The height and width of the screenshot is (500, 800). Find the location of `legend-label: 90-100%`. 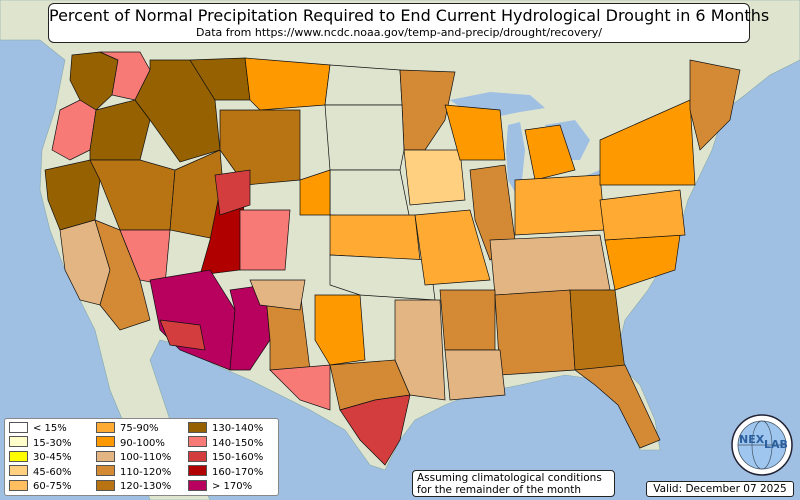

legend-label: 90-100% is located at coordinates (142, 443).